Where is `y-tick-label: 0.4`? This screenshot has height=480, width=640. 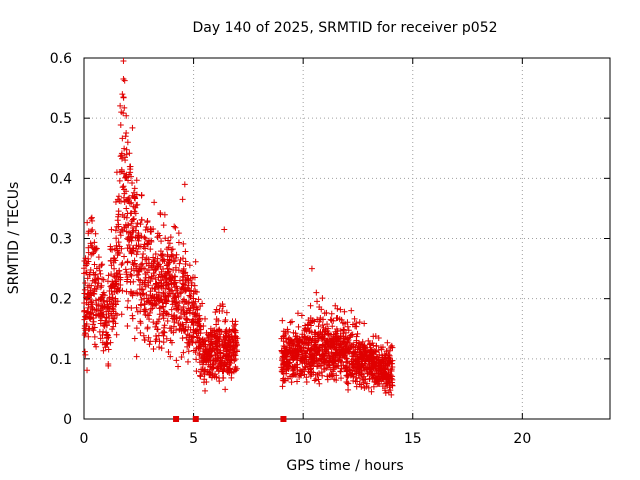 y-tick-label: 0.4 is located at coordinates (61, 179).